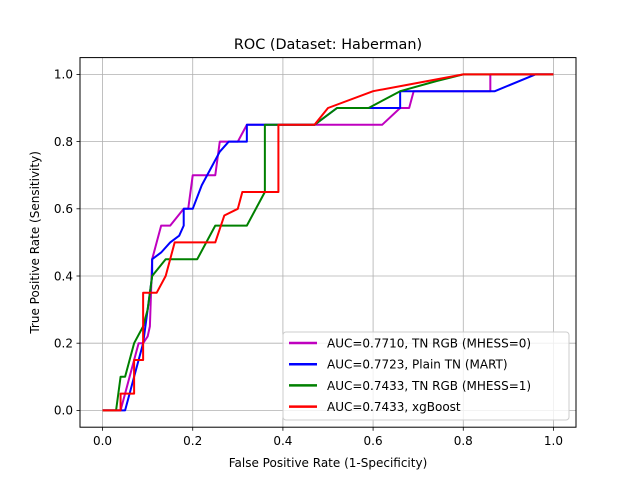 This screenshot has height=480, width=640. I want to click on y-tick-label: 0.4, so click(63, 276).